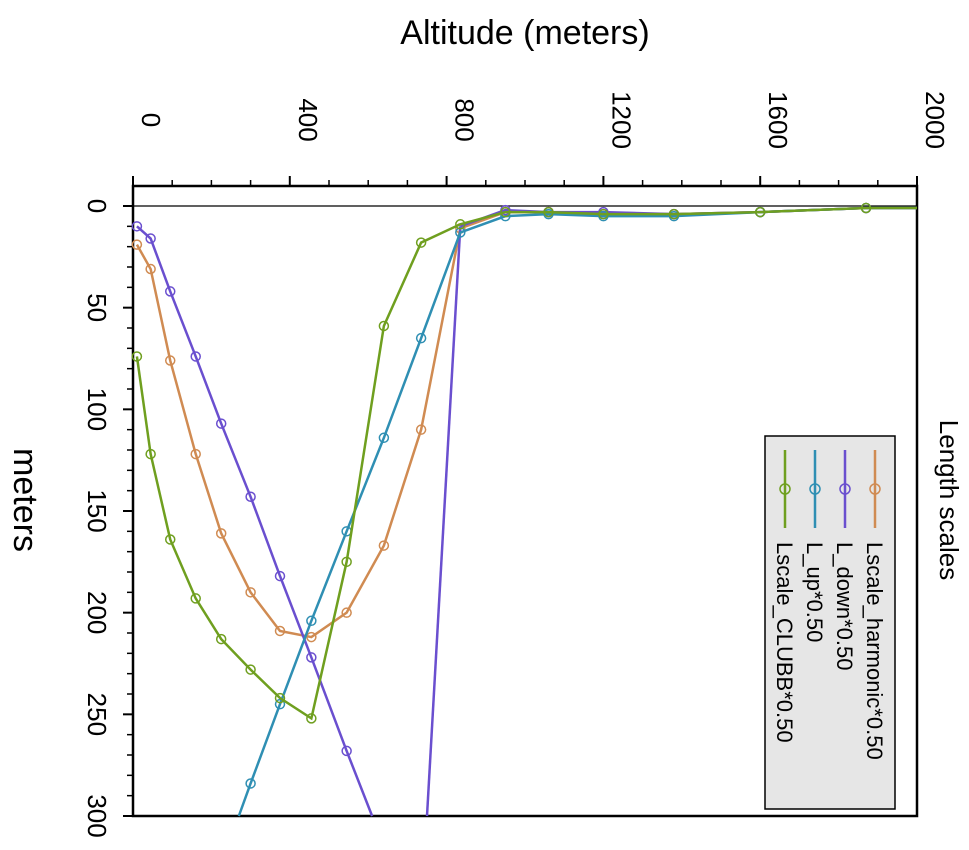 The image size is (969, 850). Describe the element at coordinates (465, 119) in the screenshot. I see `x-tick-label: 800` at that location.